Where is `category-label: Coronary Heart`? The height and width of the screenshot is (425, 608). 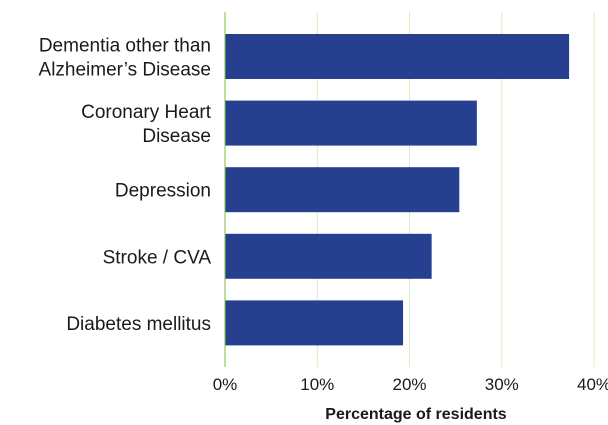
category-label: Coronary Heart is located at coordinates (146, 112).